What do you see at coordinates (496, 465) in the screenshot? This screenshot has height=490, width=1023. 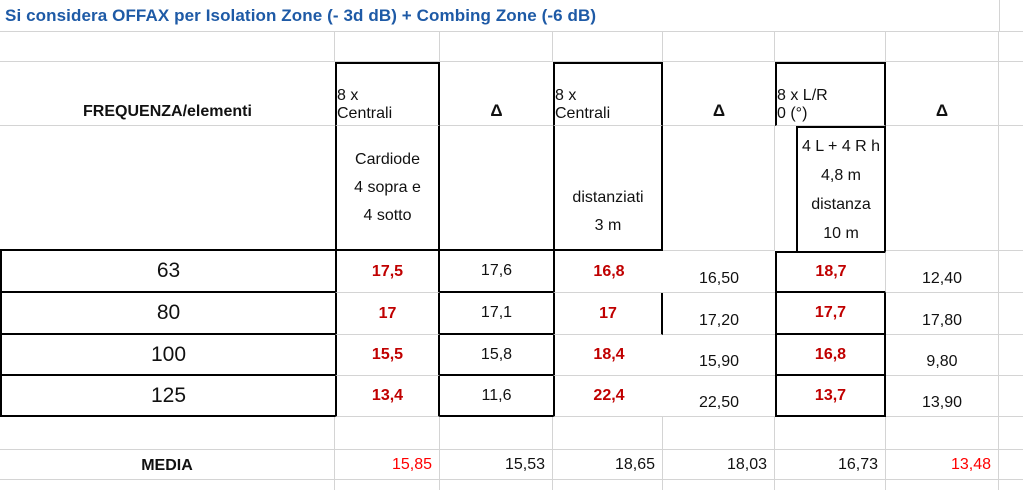 I see `media-value-1: 15,53` at bounding box center [496, 465].